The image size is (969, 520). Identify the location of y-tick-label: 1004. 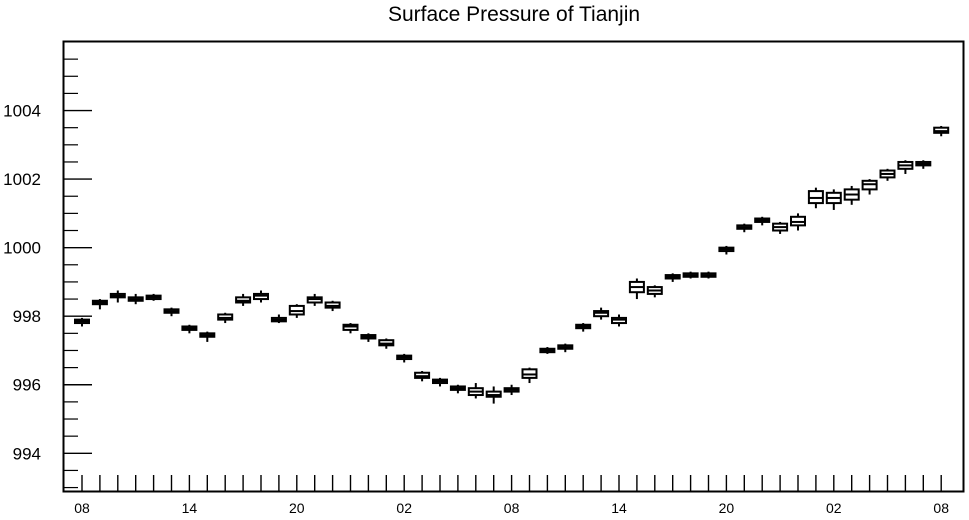
(22, 111).